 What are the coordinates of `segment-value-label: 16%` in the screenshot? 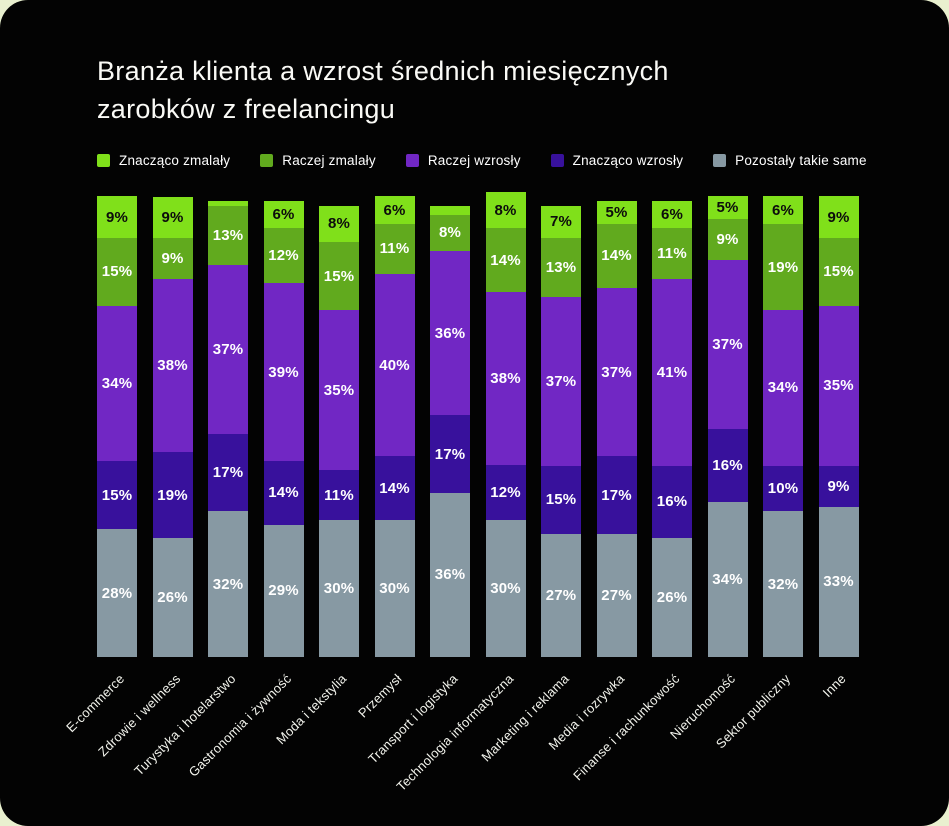 It's located at (727, 465).